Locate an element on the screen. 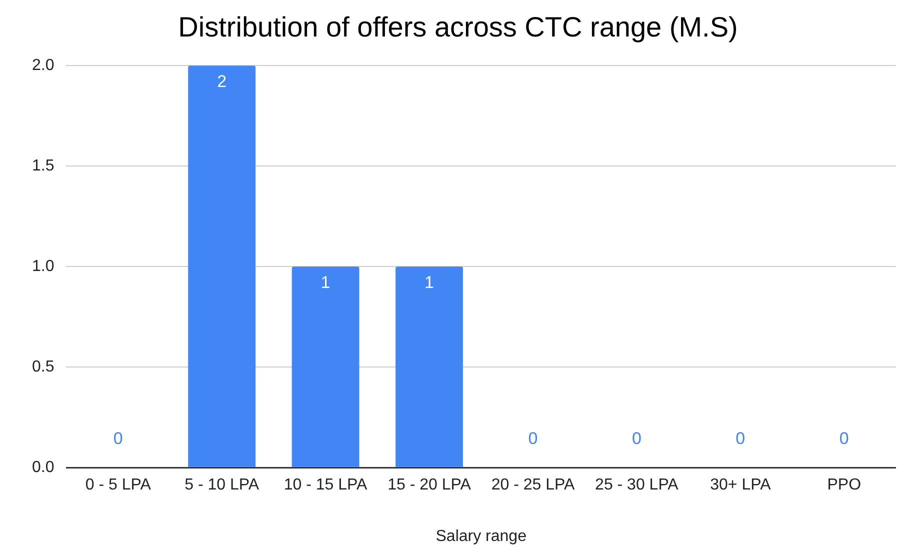  x-tick-label: 10 - 15 LPA is located at coordinates (326, 485).